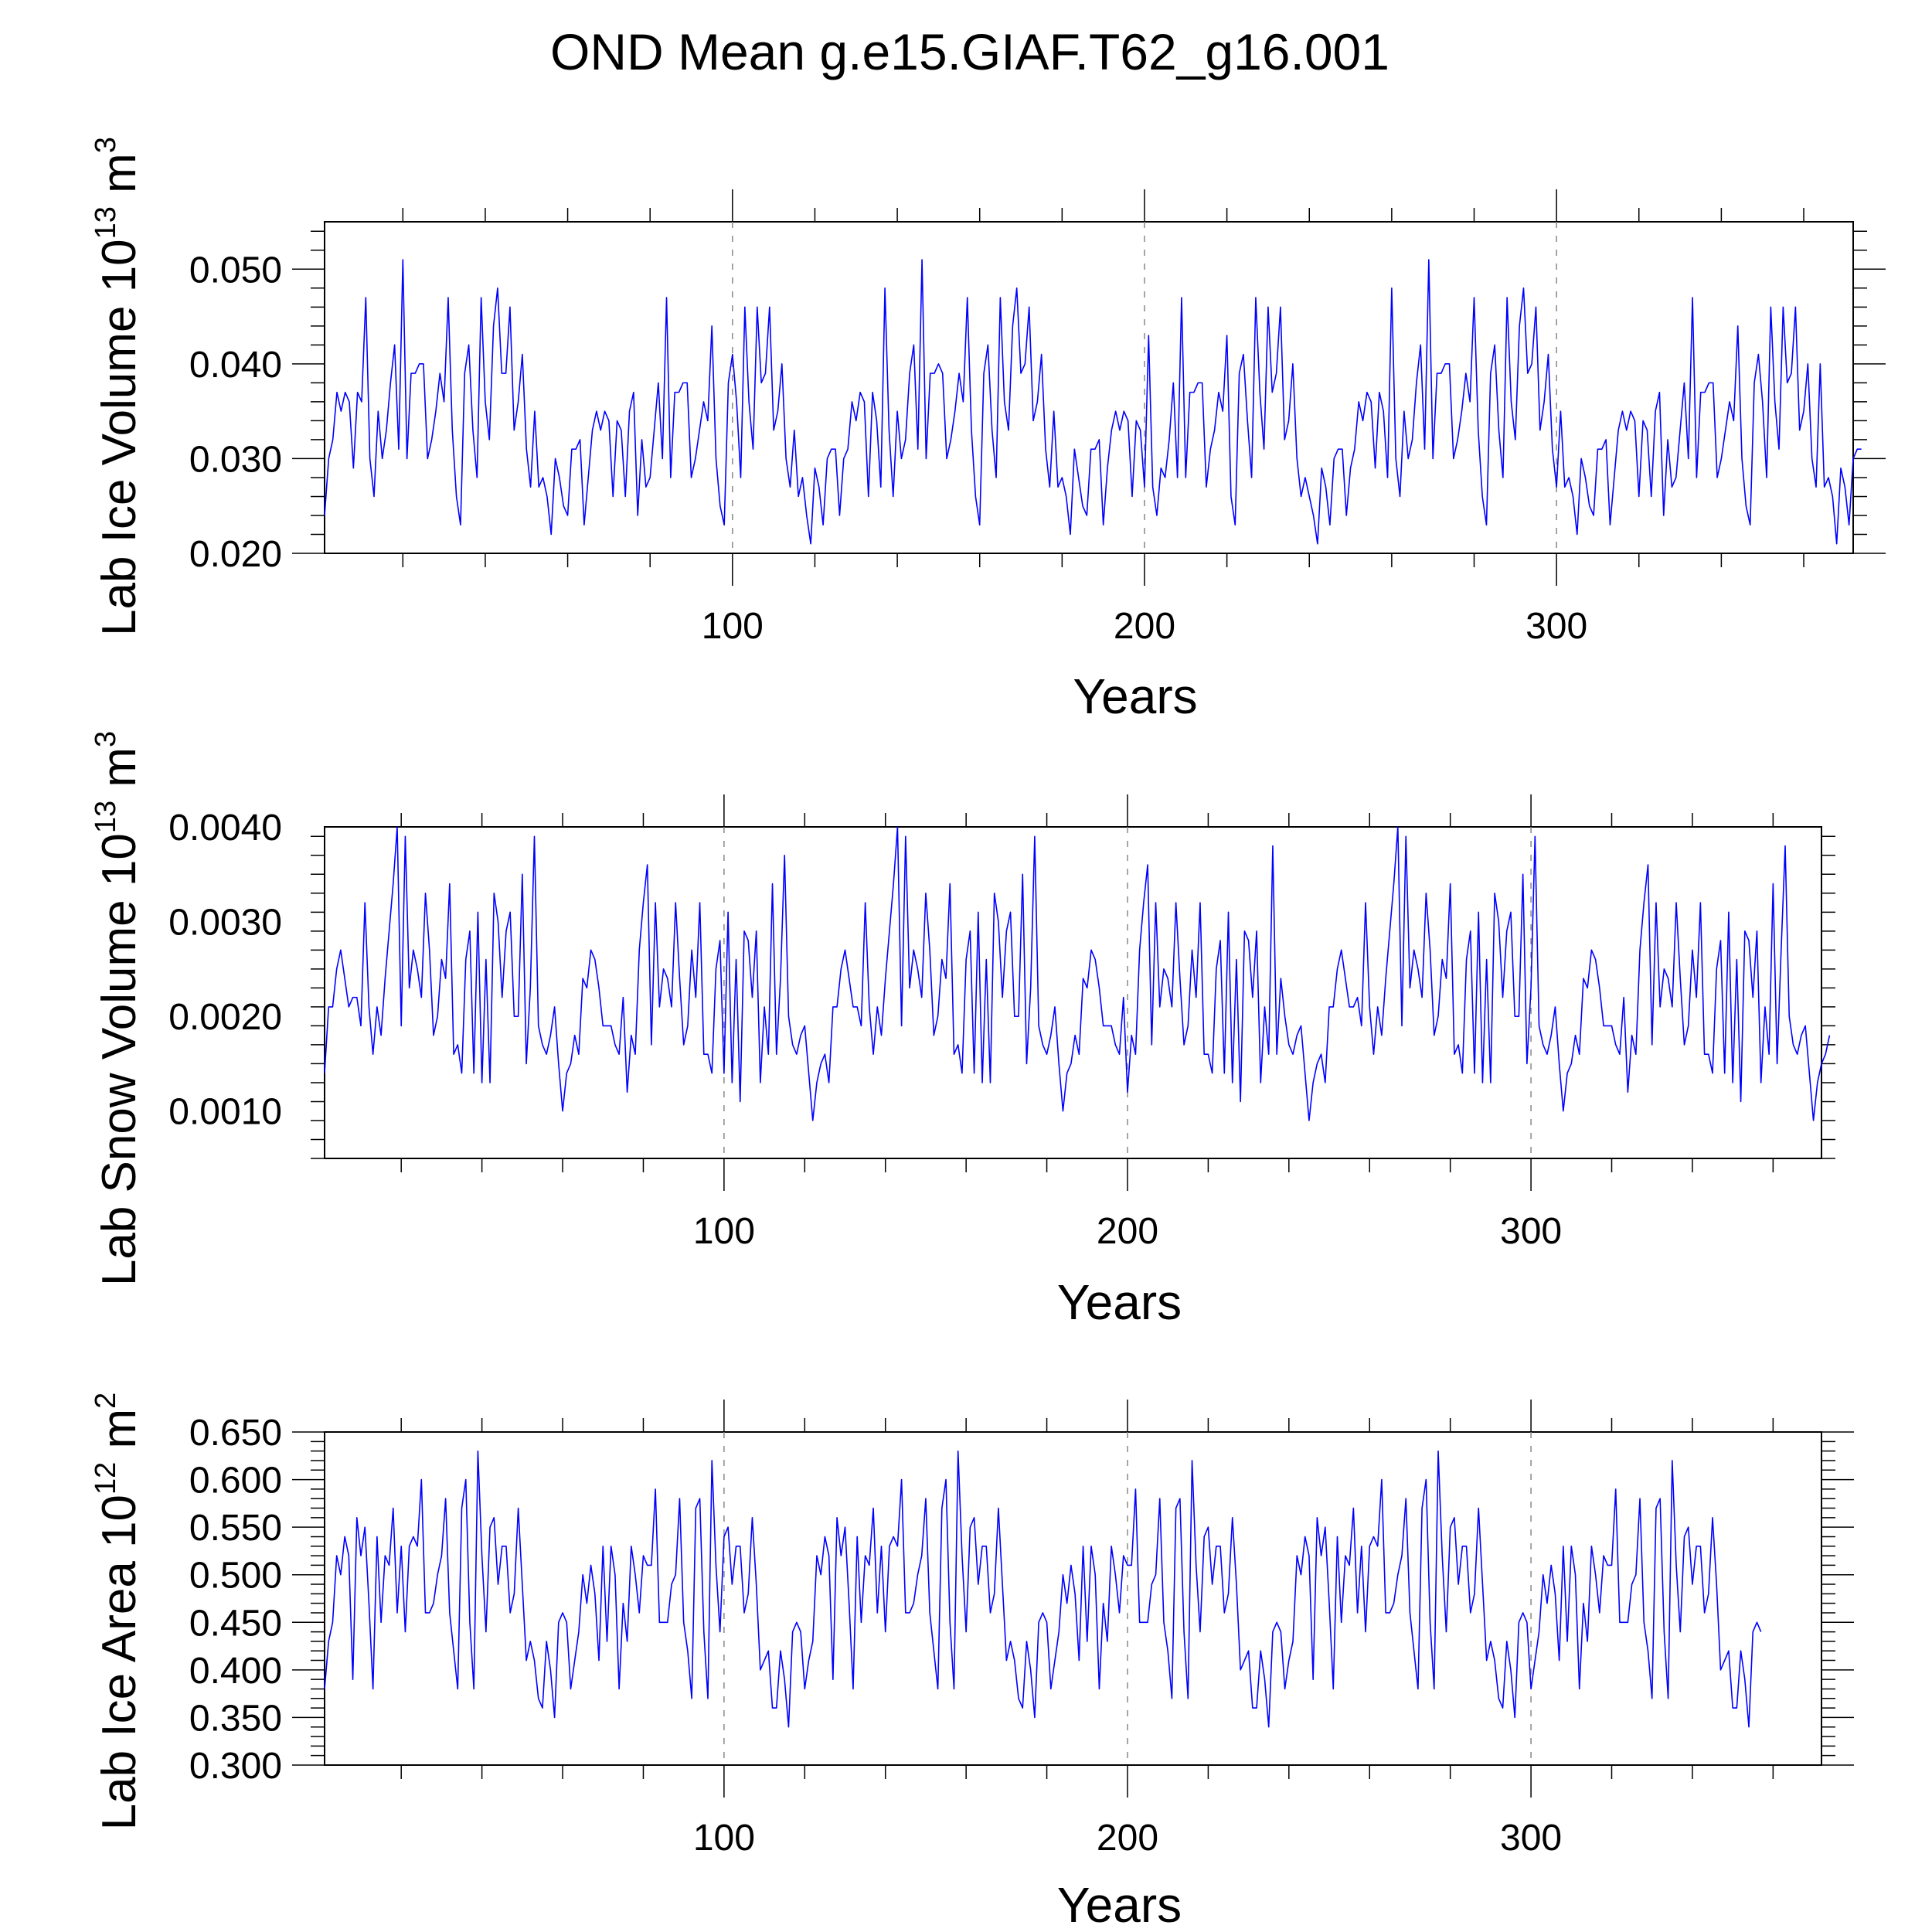  Describe the element at coordinates (236, 1529) in the screenshot. I see `y-tick-label: 0.550` at that location.